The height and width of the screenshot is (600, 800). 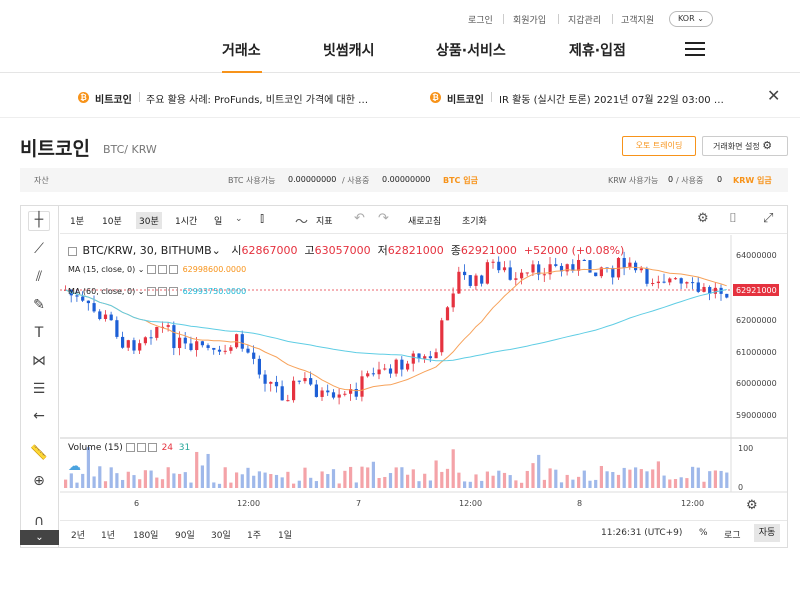 What do you see at coordinates (39, 249) in the screenshot?
I see `trendline-icon: ⟋` at bounding box center [39, 249].